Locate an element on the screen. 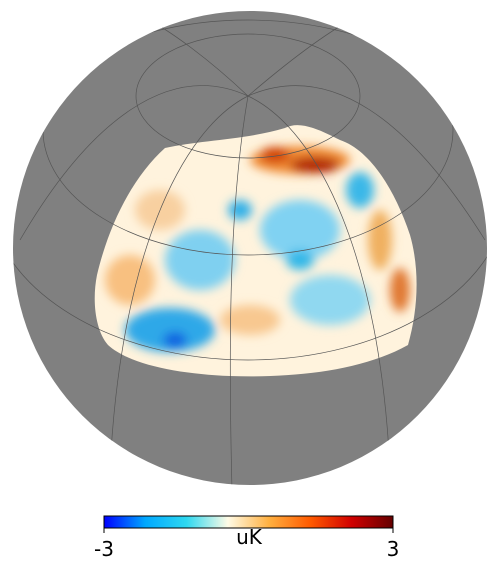  colorbar-tick-label: 3 is located at coordinates (393, 549).